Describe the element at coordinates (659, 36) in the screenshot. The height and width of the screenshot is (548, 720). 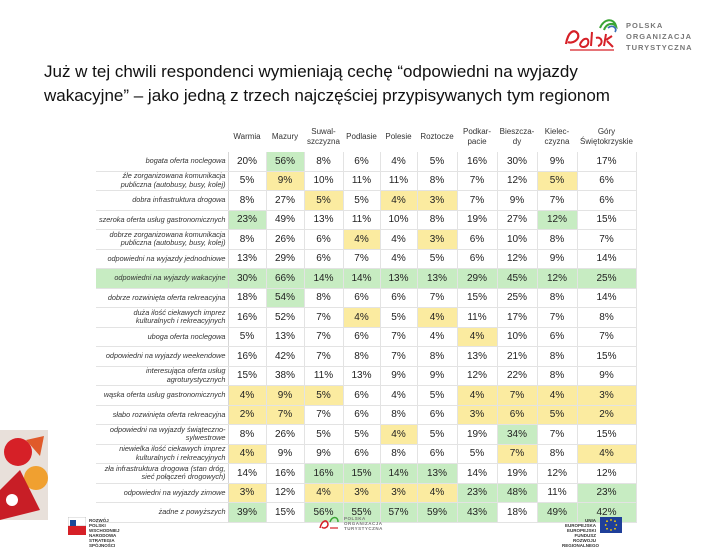
I see `pot-logo-text: POLSKA ORGANIZACJA TURYSTYCZNA` at that location.